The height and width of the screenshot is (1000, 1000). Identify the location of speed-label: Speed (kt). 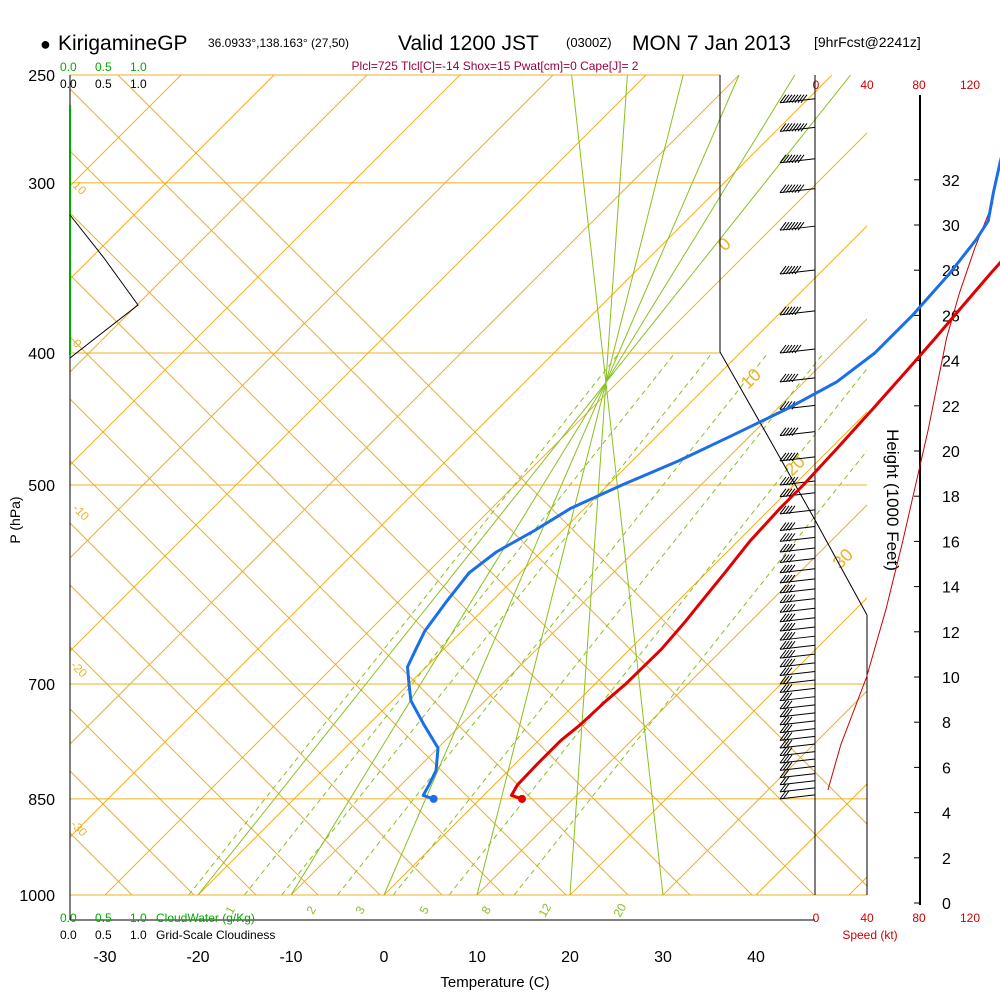
(869, 935).